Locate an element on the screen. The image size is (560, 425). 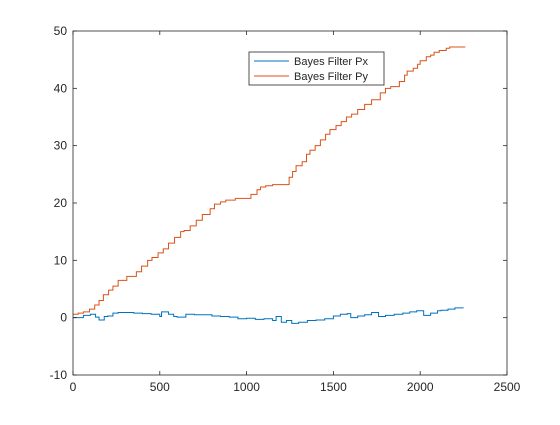
legend: Bayes Filter Px Bayes Filter Py is located at coordinates (316, 68).